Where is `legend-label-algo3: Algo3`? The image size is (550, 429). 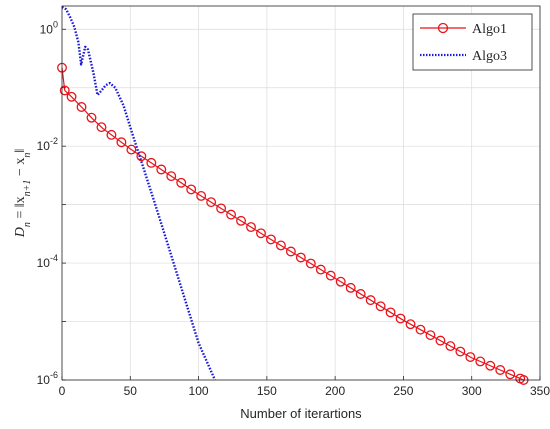
legend-label-algo3: Algo3 is located at coordinates (489, 56).